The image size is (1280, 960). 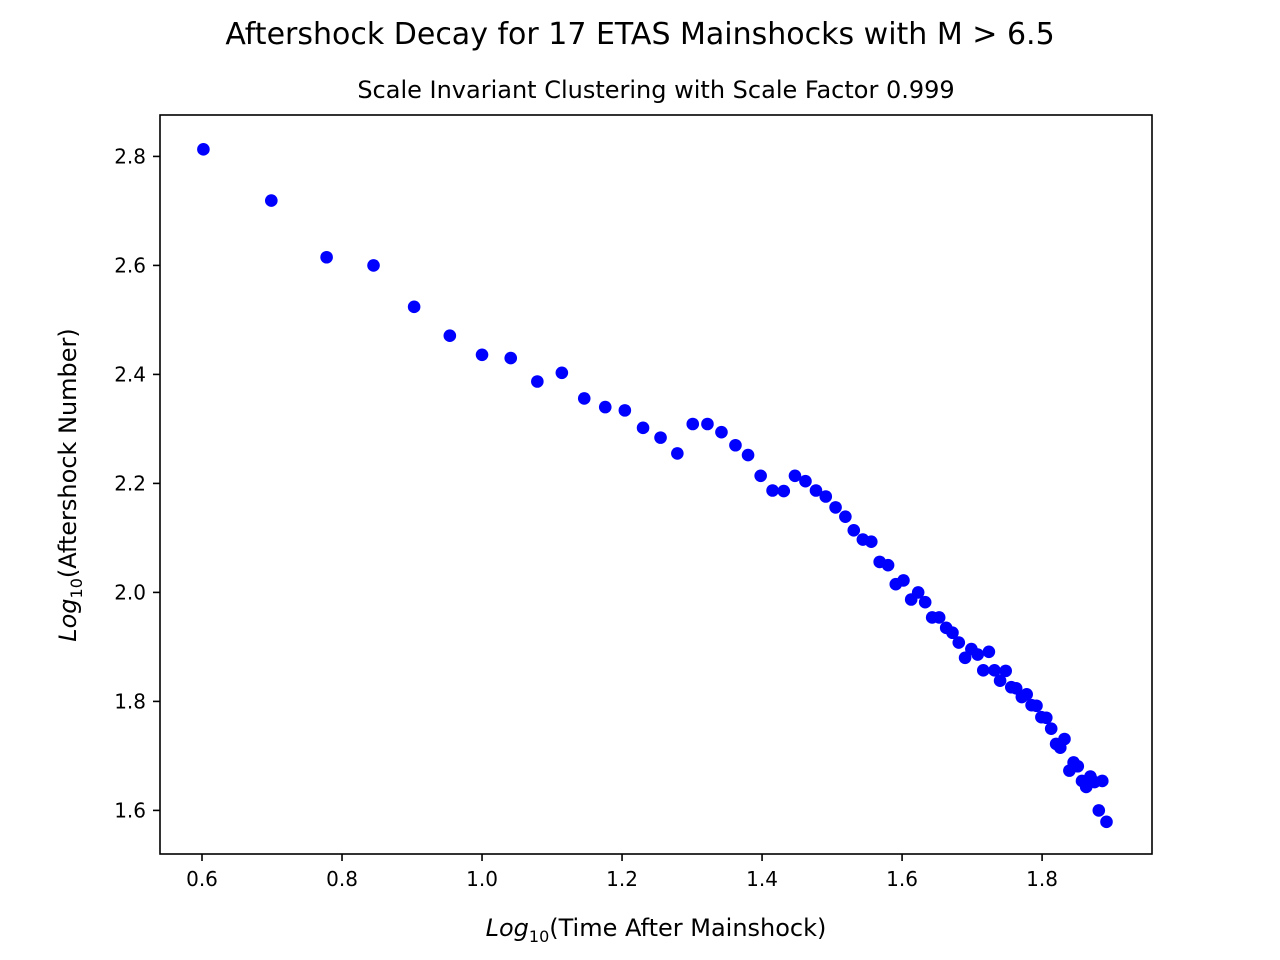 What do you see at coordinates (68, 619) in the screenshot?
I see `y-axis-label-prefix: Log` at bounding box center [68, 619].